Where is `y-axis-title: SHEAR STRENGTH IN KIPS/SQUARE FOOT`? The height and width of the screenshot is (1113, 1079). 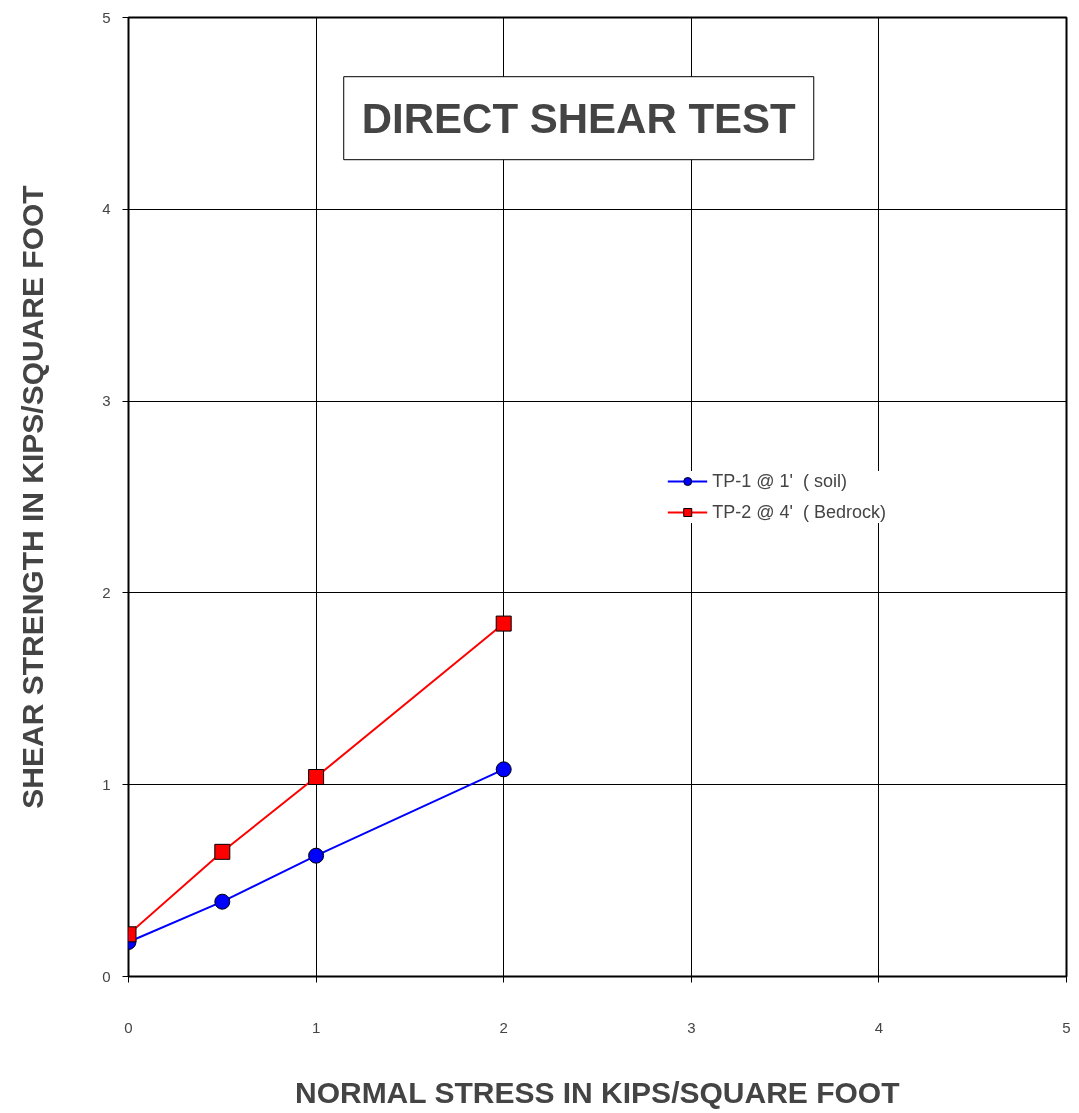
y-axis-title: SHEAR STRENGTH IN KIPS/SQUARE FOOT is located at coordinates (33, 497).